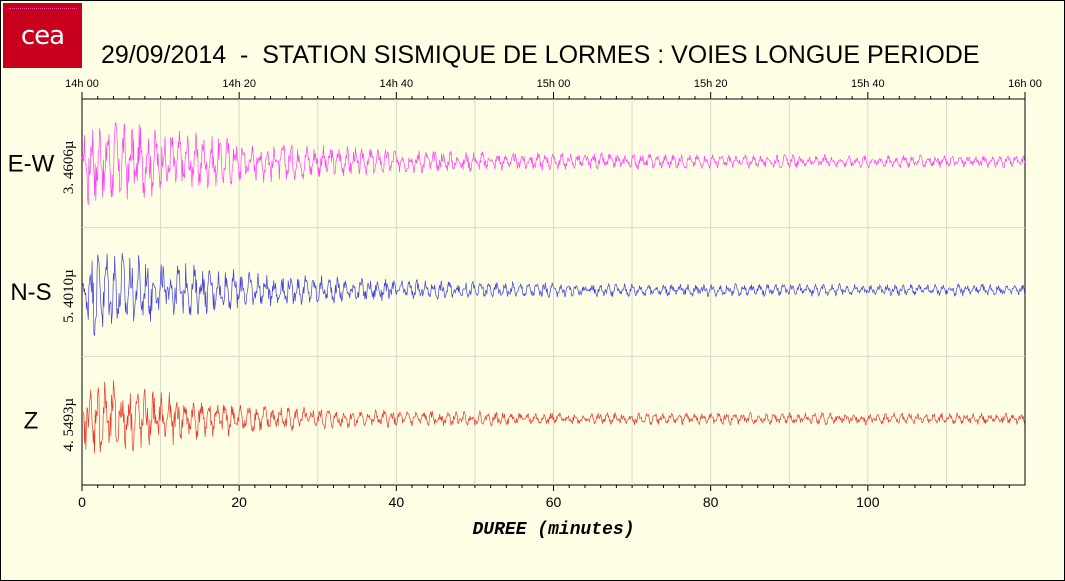 This screenshot has height=581, width=1065. Describe the element at coordinates (553, 417) in the screenshot. I see `series-line-z` at that location.